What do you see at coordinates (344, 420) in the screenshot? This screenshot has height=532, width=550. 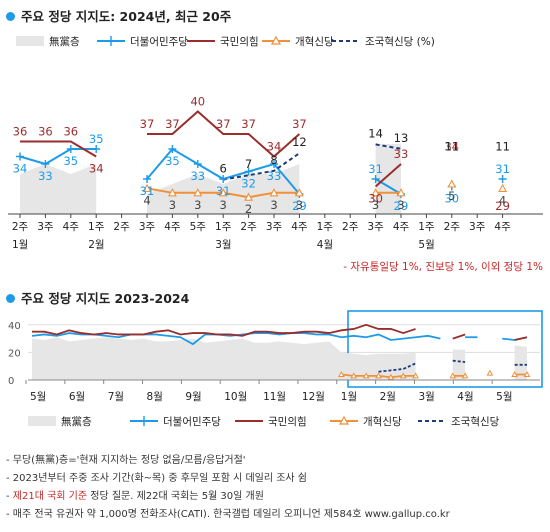 I see `legend-reform-marker` at bounding box center [344, 420].